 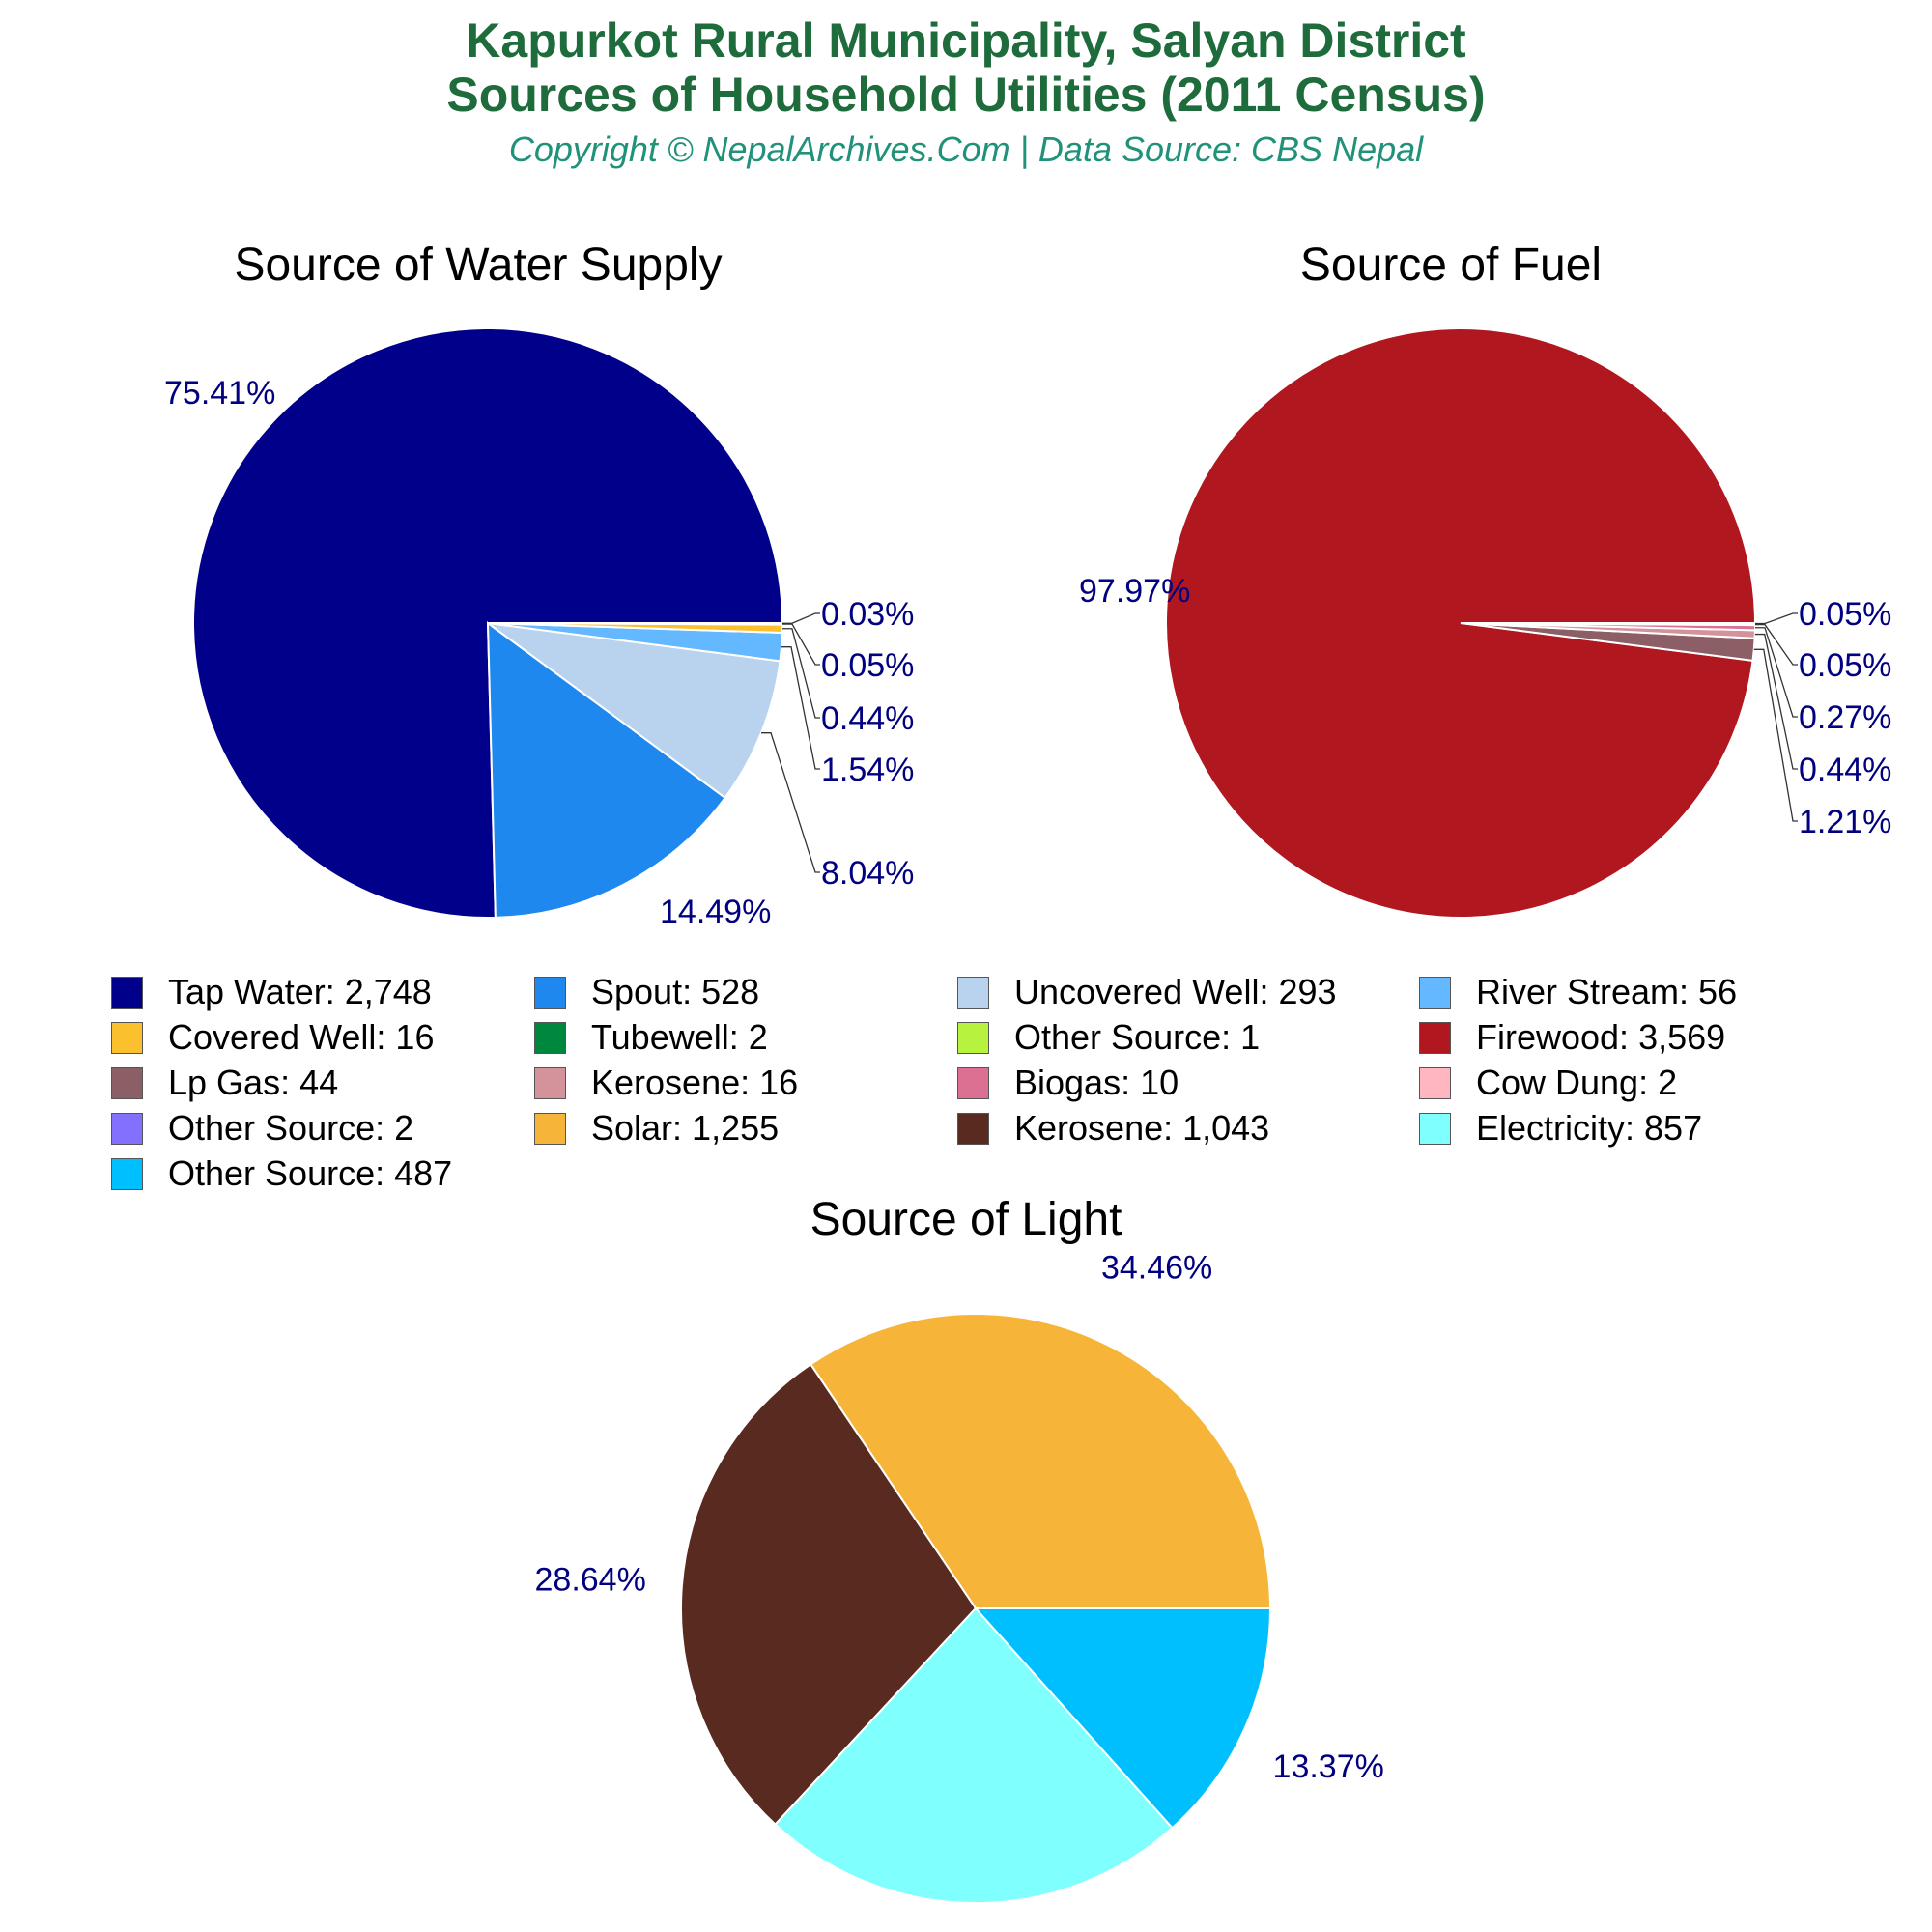 I want to click on legend-label: Tap Water: 2,748, so click(x=300, y=992).